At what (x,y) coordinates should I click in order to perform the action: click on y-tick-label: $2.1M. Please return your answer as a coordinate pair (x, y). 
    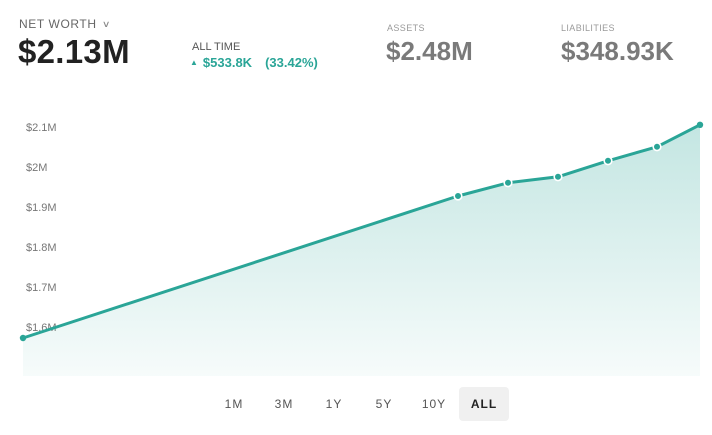
    Looking at the image, I should click on (41, 128).